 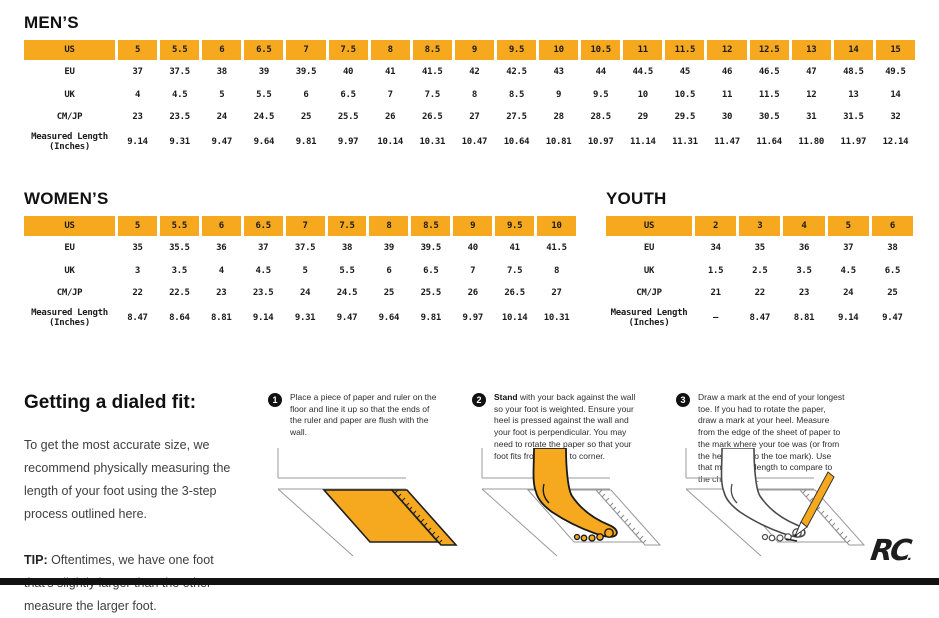 What do you see at coordinates (179, 270) in the screenshot?
I see `size-value-cell: 3.5` at bounding box center [179, 270].